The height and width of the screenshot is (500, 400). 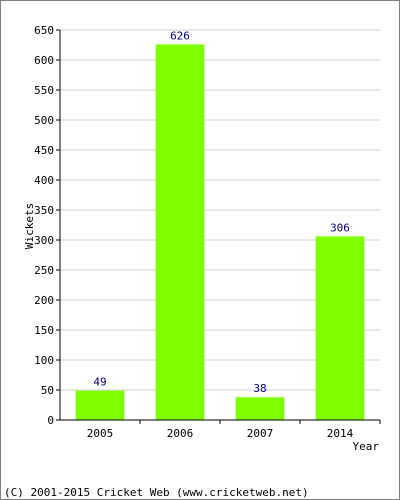 What do you see at coordinates (44, 210) in the screenshot?
I see `y-tick-label: 350` at bounding box center [44, 210].